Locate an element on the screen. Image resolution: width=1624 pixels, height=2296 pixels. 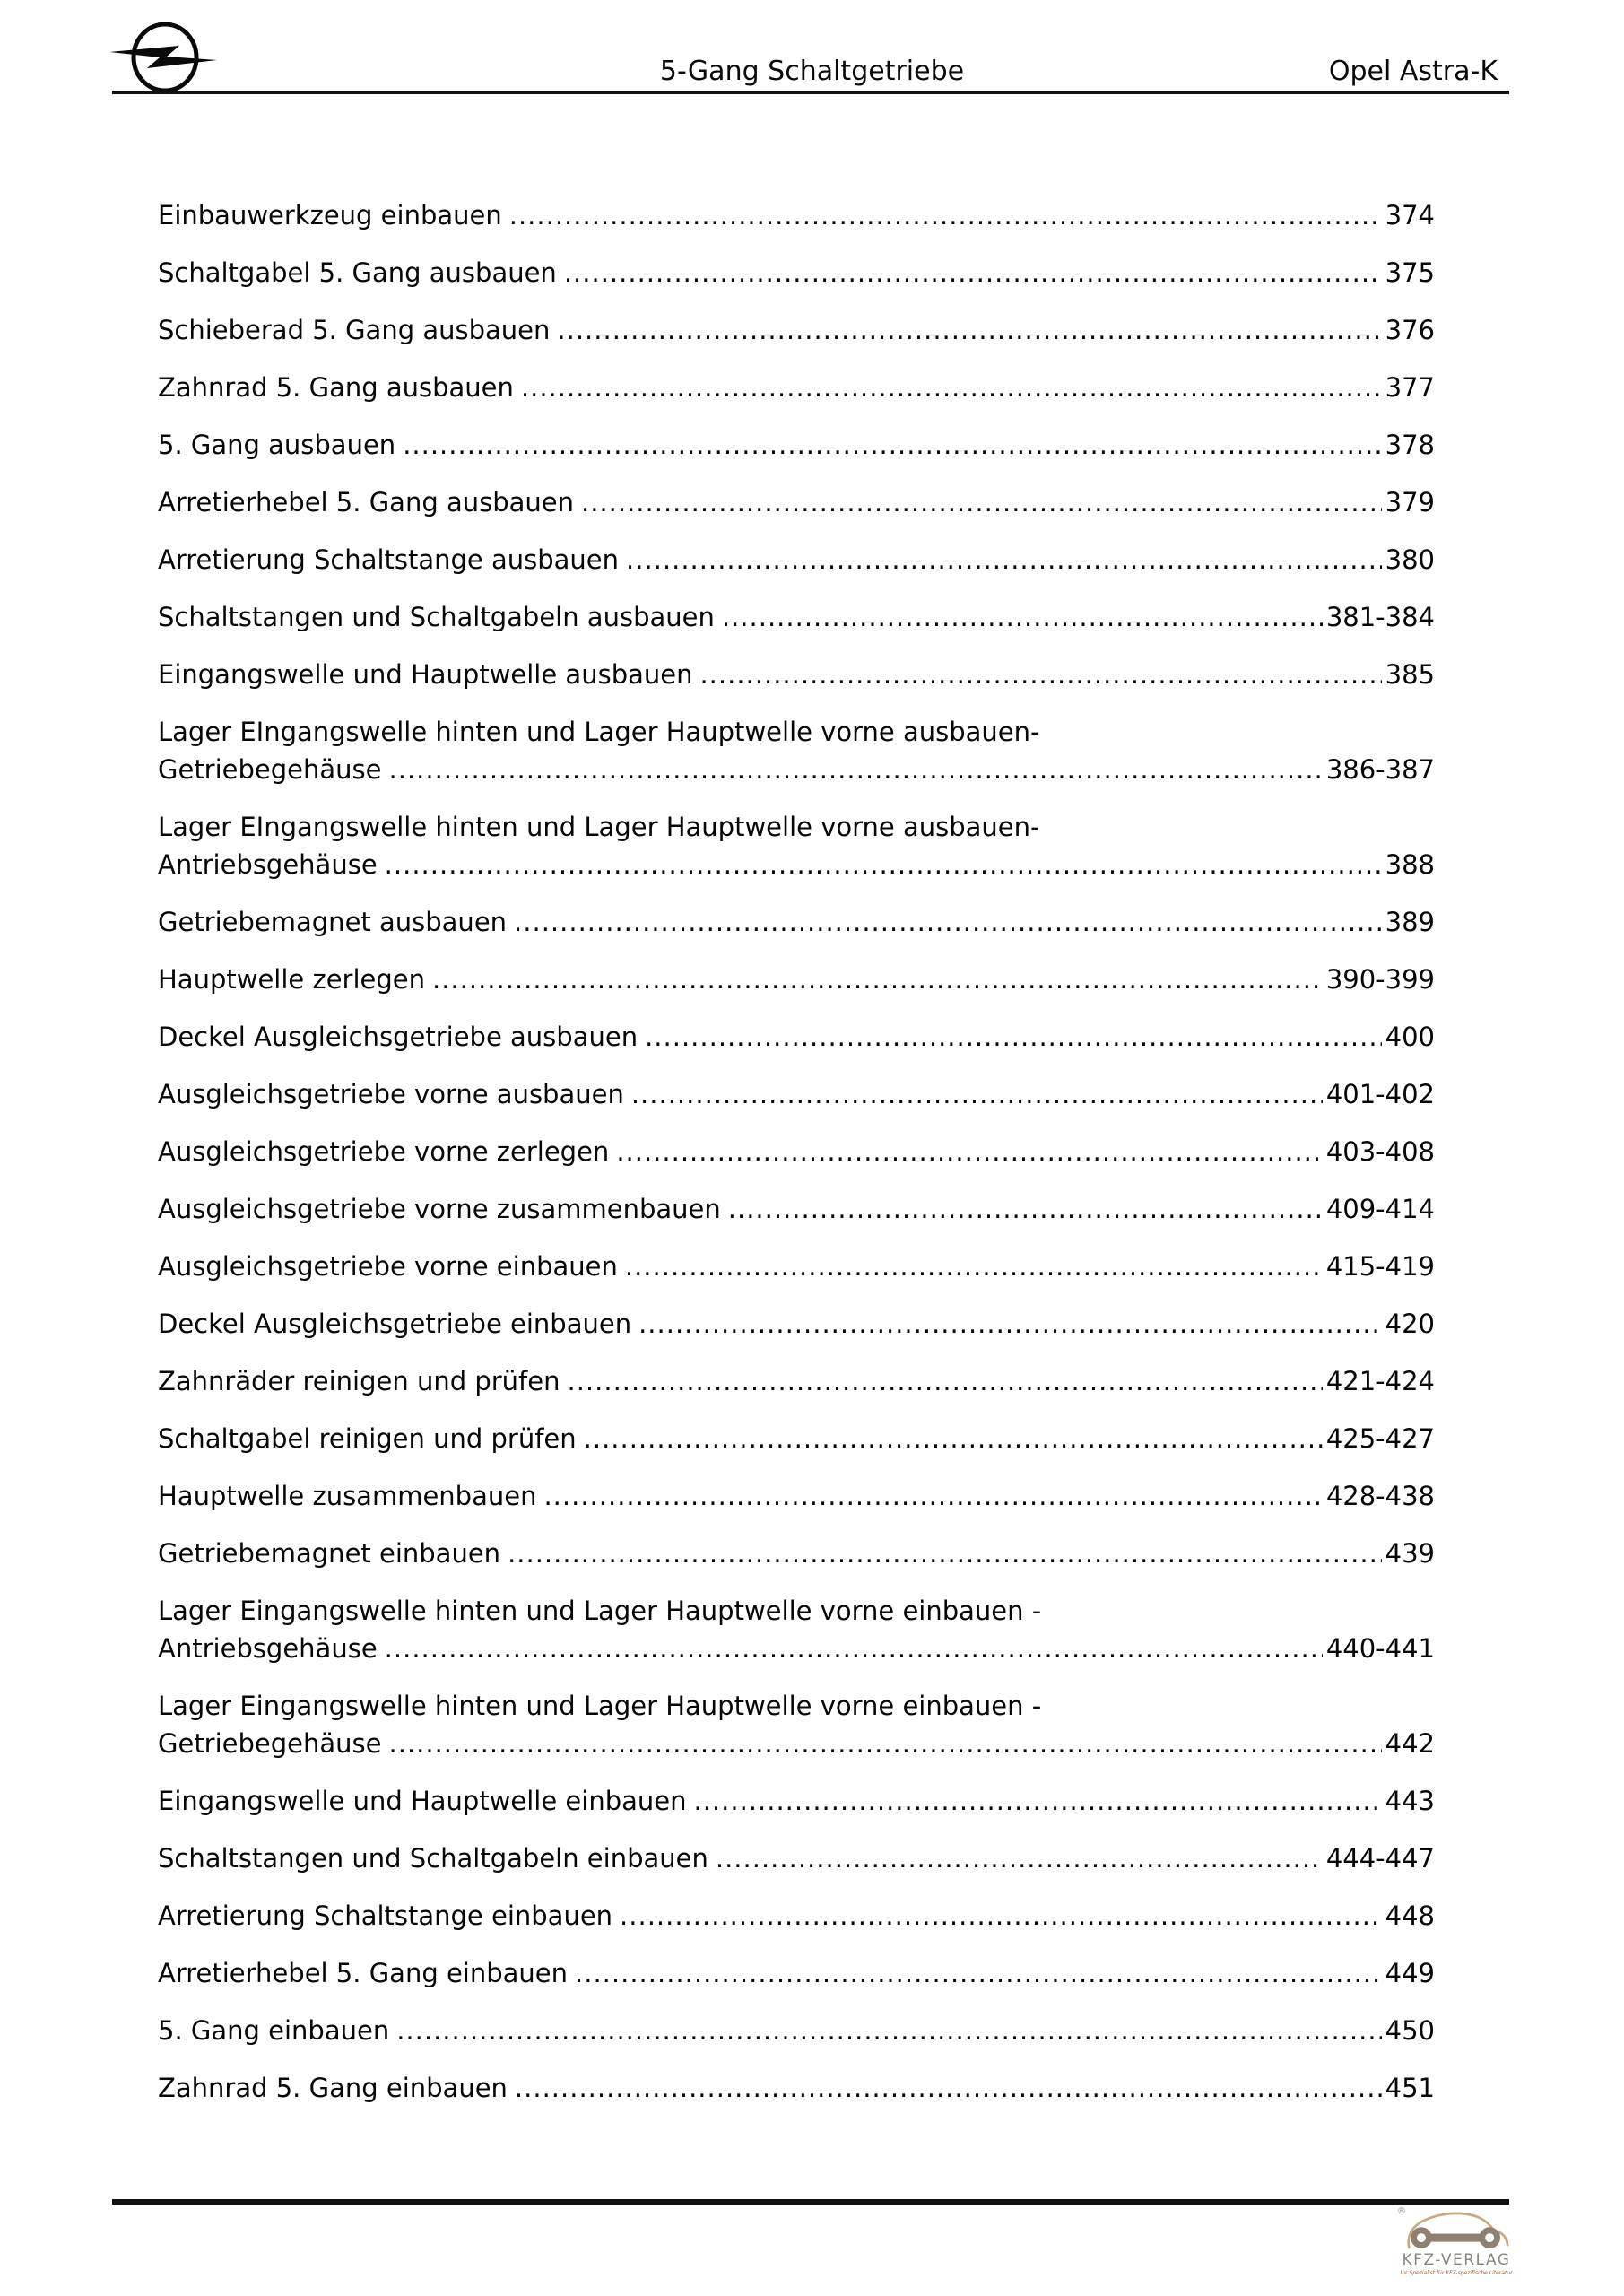
toc-entry-pages: 386-387 is located at coordinates (1380, 769).